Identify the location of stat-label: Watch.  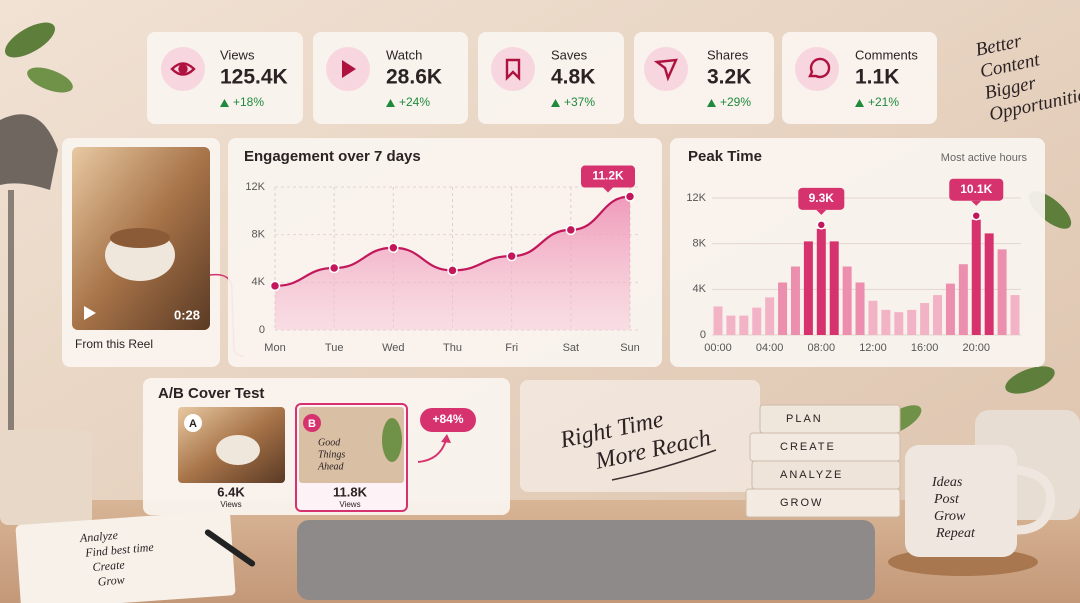
(404, 54).